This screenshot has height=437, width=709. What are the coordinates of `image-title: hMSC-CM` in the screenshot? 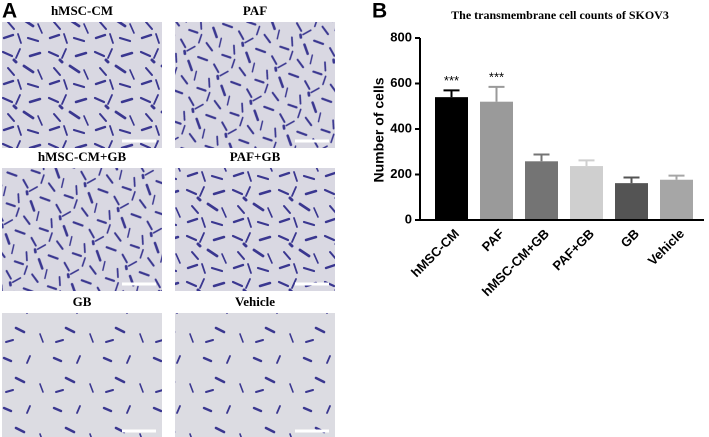 It's located at (82, 10).